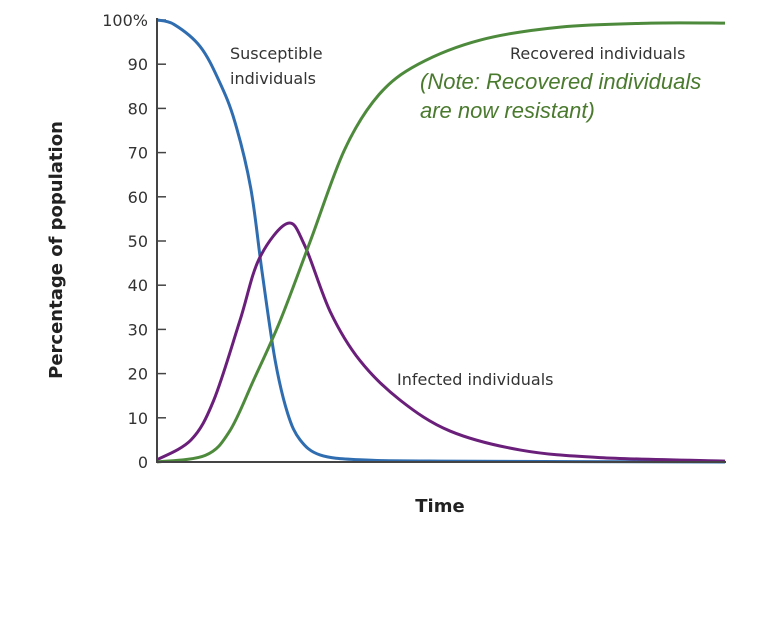 The height and width of the screenshot is (626, 760). Describe the element at coordinates (560, 81) in the screenshot. I see `note-line-1: (Note: Recovered individuals` at that location.